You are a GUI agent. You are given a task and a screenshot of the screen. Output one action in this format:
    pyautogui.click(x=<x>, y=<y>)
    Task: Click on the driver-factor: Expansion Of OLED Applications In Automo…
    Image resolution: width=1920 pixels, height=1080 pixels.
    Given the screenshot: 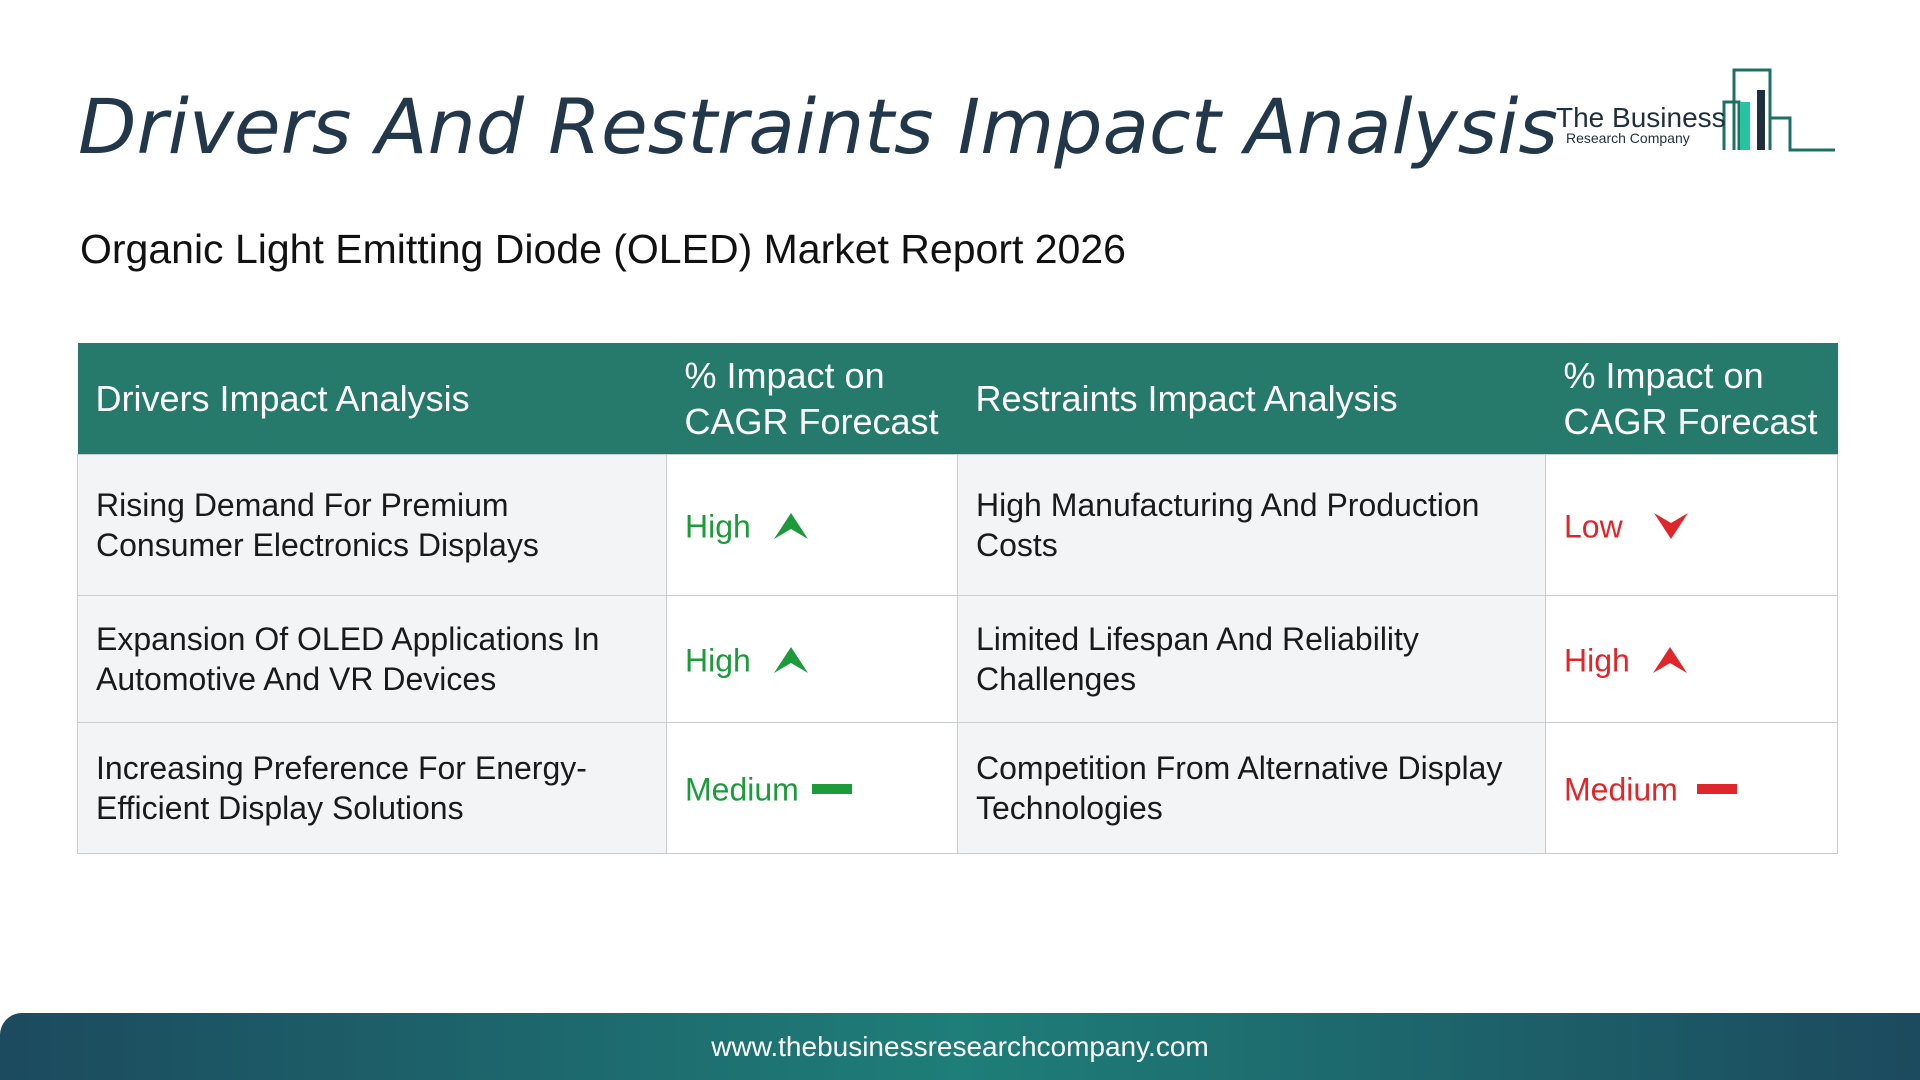 What is the action you would take?
    pyautogui.click(x=372, y=659)
    